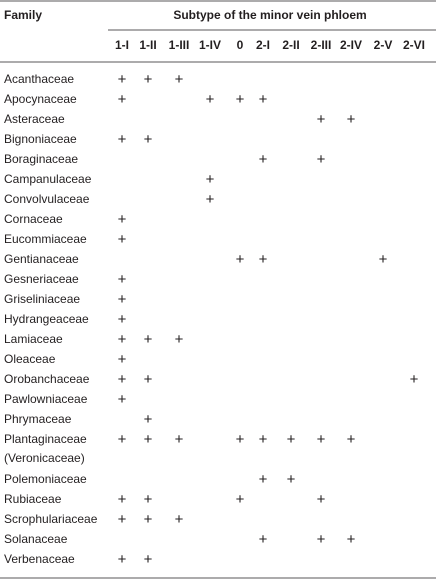 Image resolution: width=436 pixels, height=581 pixels. I want to click on column-header: 2-IV, so click(351, 45).